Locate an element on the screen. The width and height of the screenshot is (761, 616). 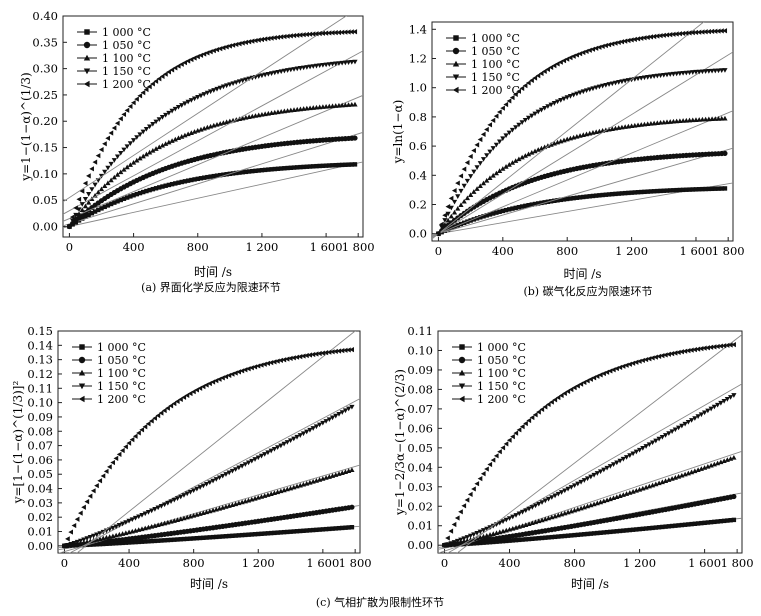
plot-area is located at coordinates (213, 123).